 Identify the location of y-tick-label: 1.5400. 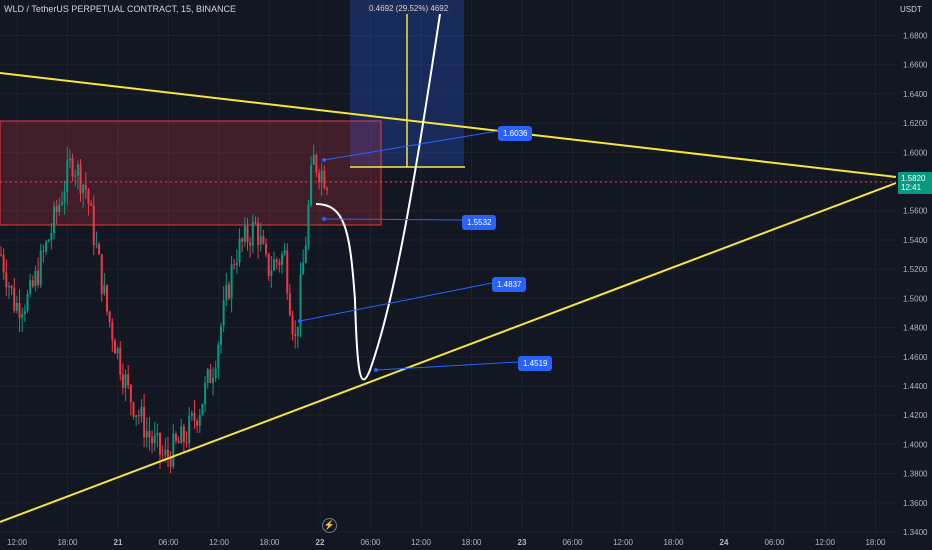
(915, 240).